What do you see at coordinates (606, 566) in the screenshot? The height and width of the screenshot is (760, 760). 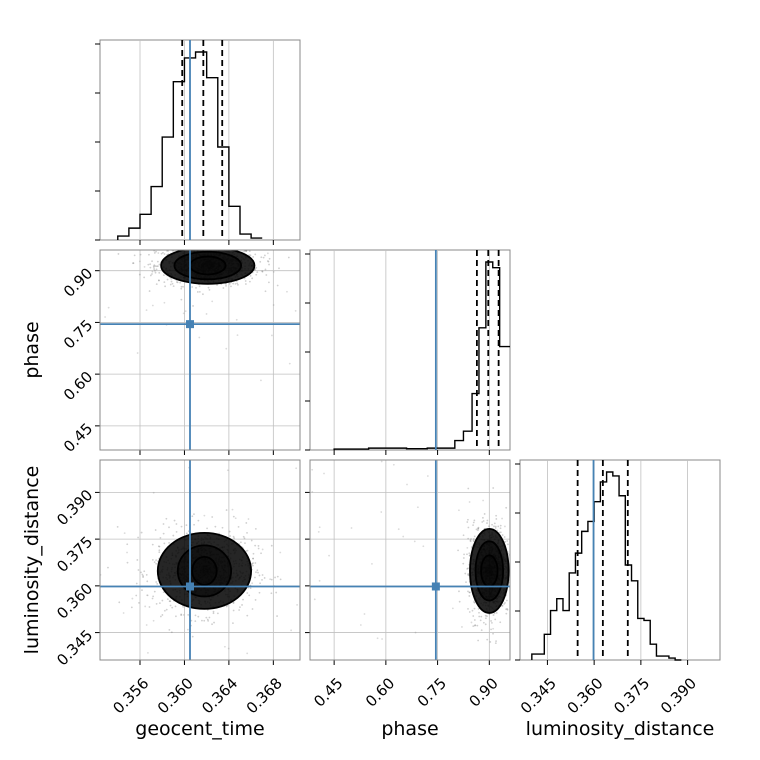 I see `hist-step-line` at bounding box center [606, 566].